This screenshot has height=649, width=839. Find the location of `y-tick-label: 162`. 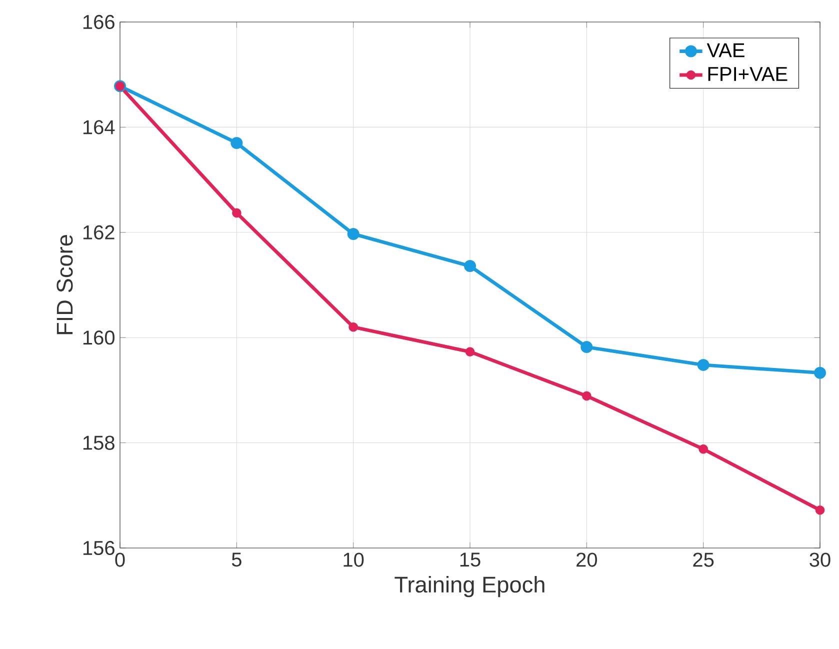

y-tick-label: 162 is located at coordinates (98, 232).